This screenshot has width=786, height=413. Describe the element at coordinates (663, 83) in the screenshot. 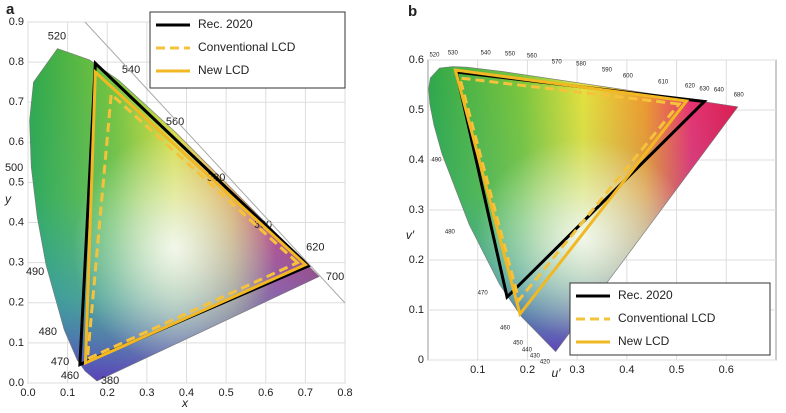

I see `wavelength-label: 610` at that location.